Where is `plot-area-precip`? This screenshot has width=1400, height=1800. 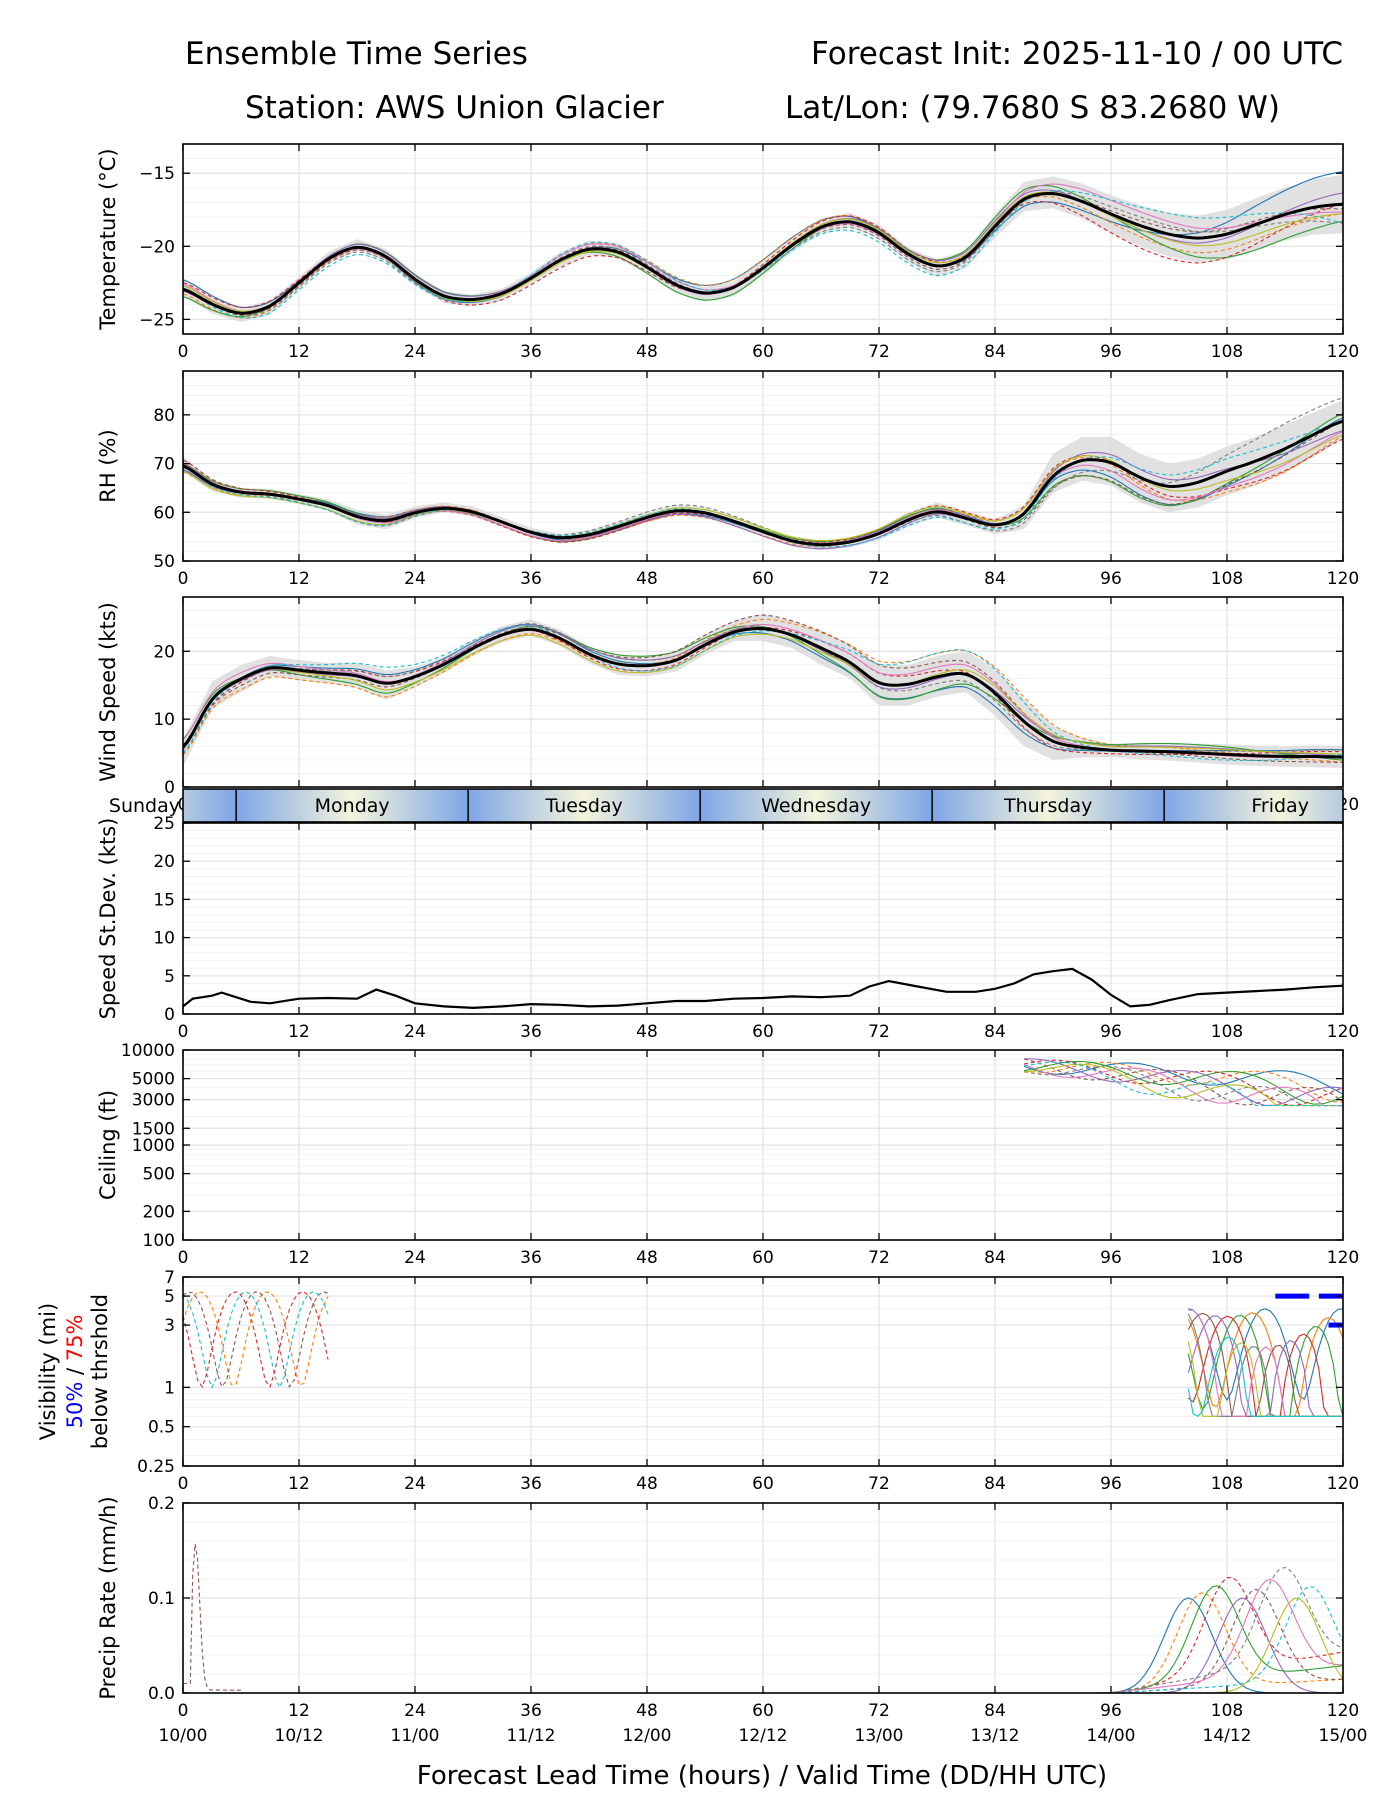
plot-area-precip is located at coordinates (763, 1618).